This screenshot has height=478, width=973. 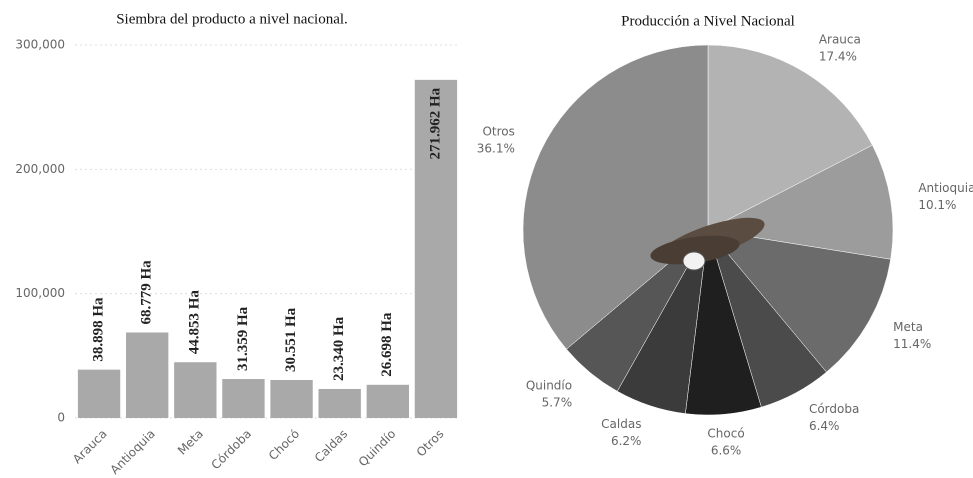 I want to click on slice-label: Quindío, so click(x=549, y=386).